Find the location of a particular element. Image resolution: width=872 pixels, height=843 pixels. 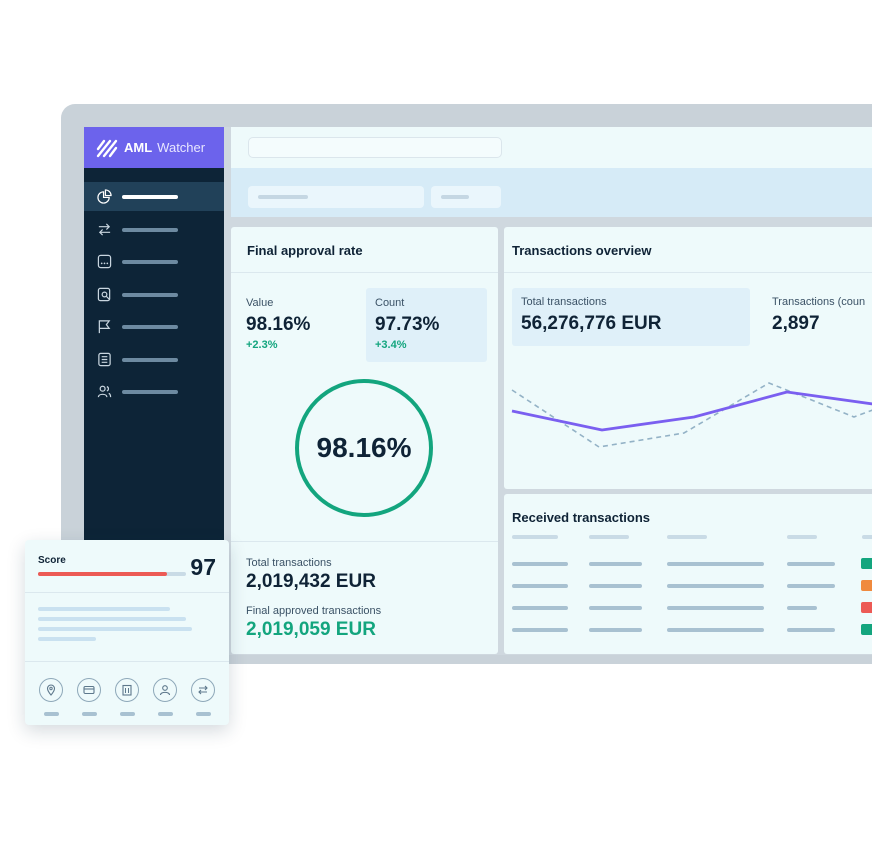

pie-chart-icon is located at coordinates (104, 196).